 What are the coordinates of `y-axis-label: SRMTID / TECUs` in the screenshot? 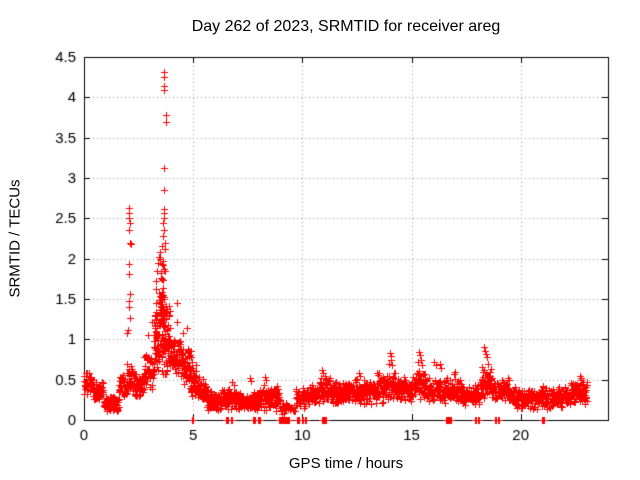 It's located at (15, 238).